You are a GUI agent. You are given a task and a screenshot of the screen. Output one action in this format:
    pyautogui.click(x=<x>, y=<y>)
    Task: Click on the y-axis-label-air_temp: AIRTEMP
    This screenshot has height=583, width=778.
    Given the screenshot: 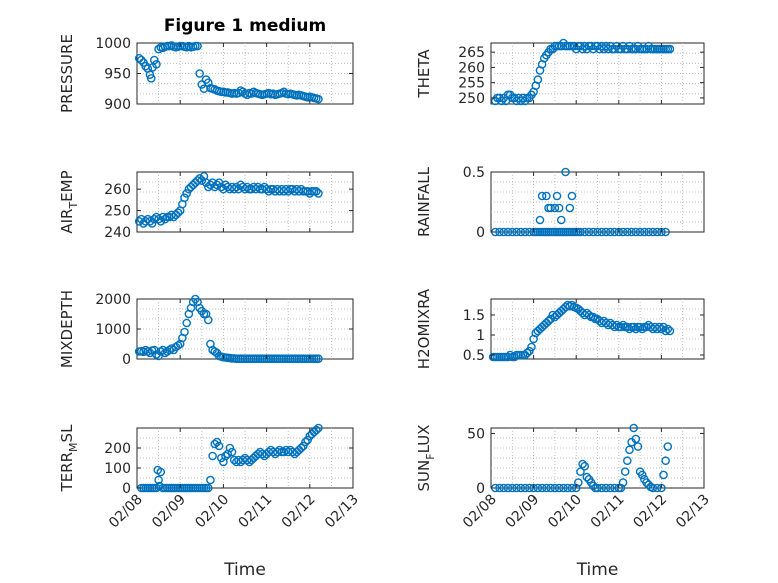 What is the action you would take?
    pyautogui.click(x=69, y=201)
    